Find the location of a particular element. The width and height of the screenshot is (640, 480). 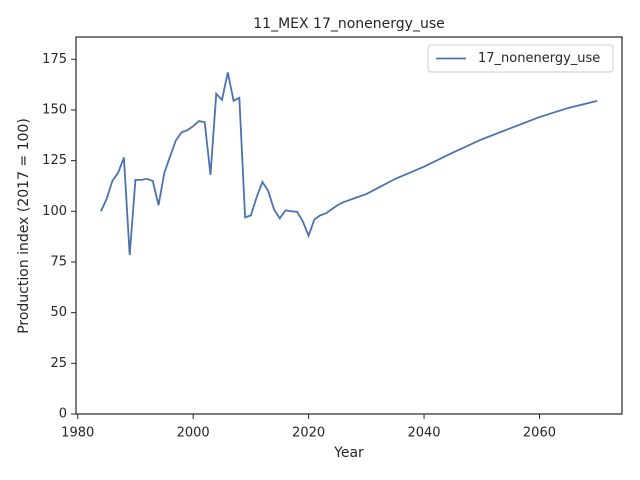

legend-label: 17_nonenergy_use is located at coordinates (539, 58).